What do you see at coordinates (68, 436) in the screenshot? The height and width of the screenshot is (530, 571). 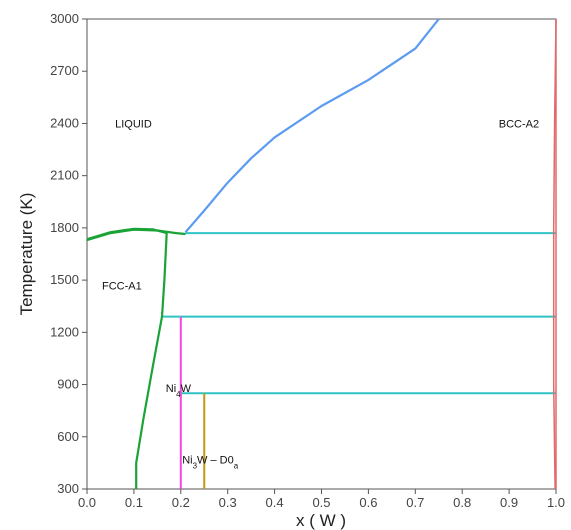 I see `y-tick-label: 600` at bounding box center [68, 436].